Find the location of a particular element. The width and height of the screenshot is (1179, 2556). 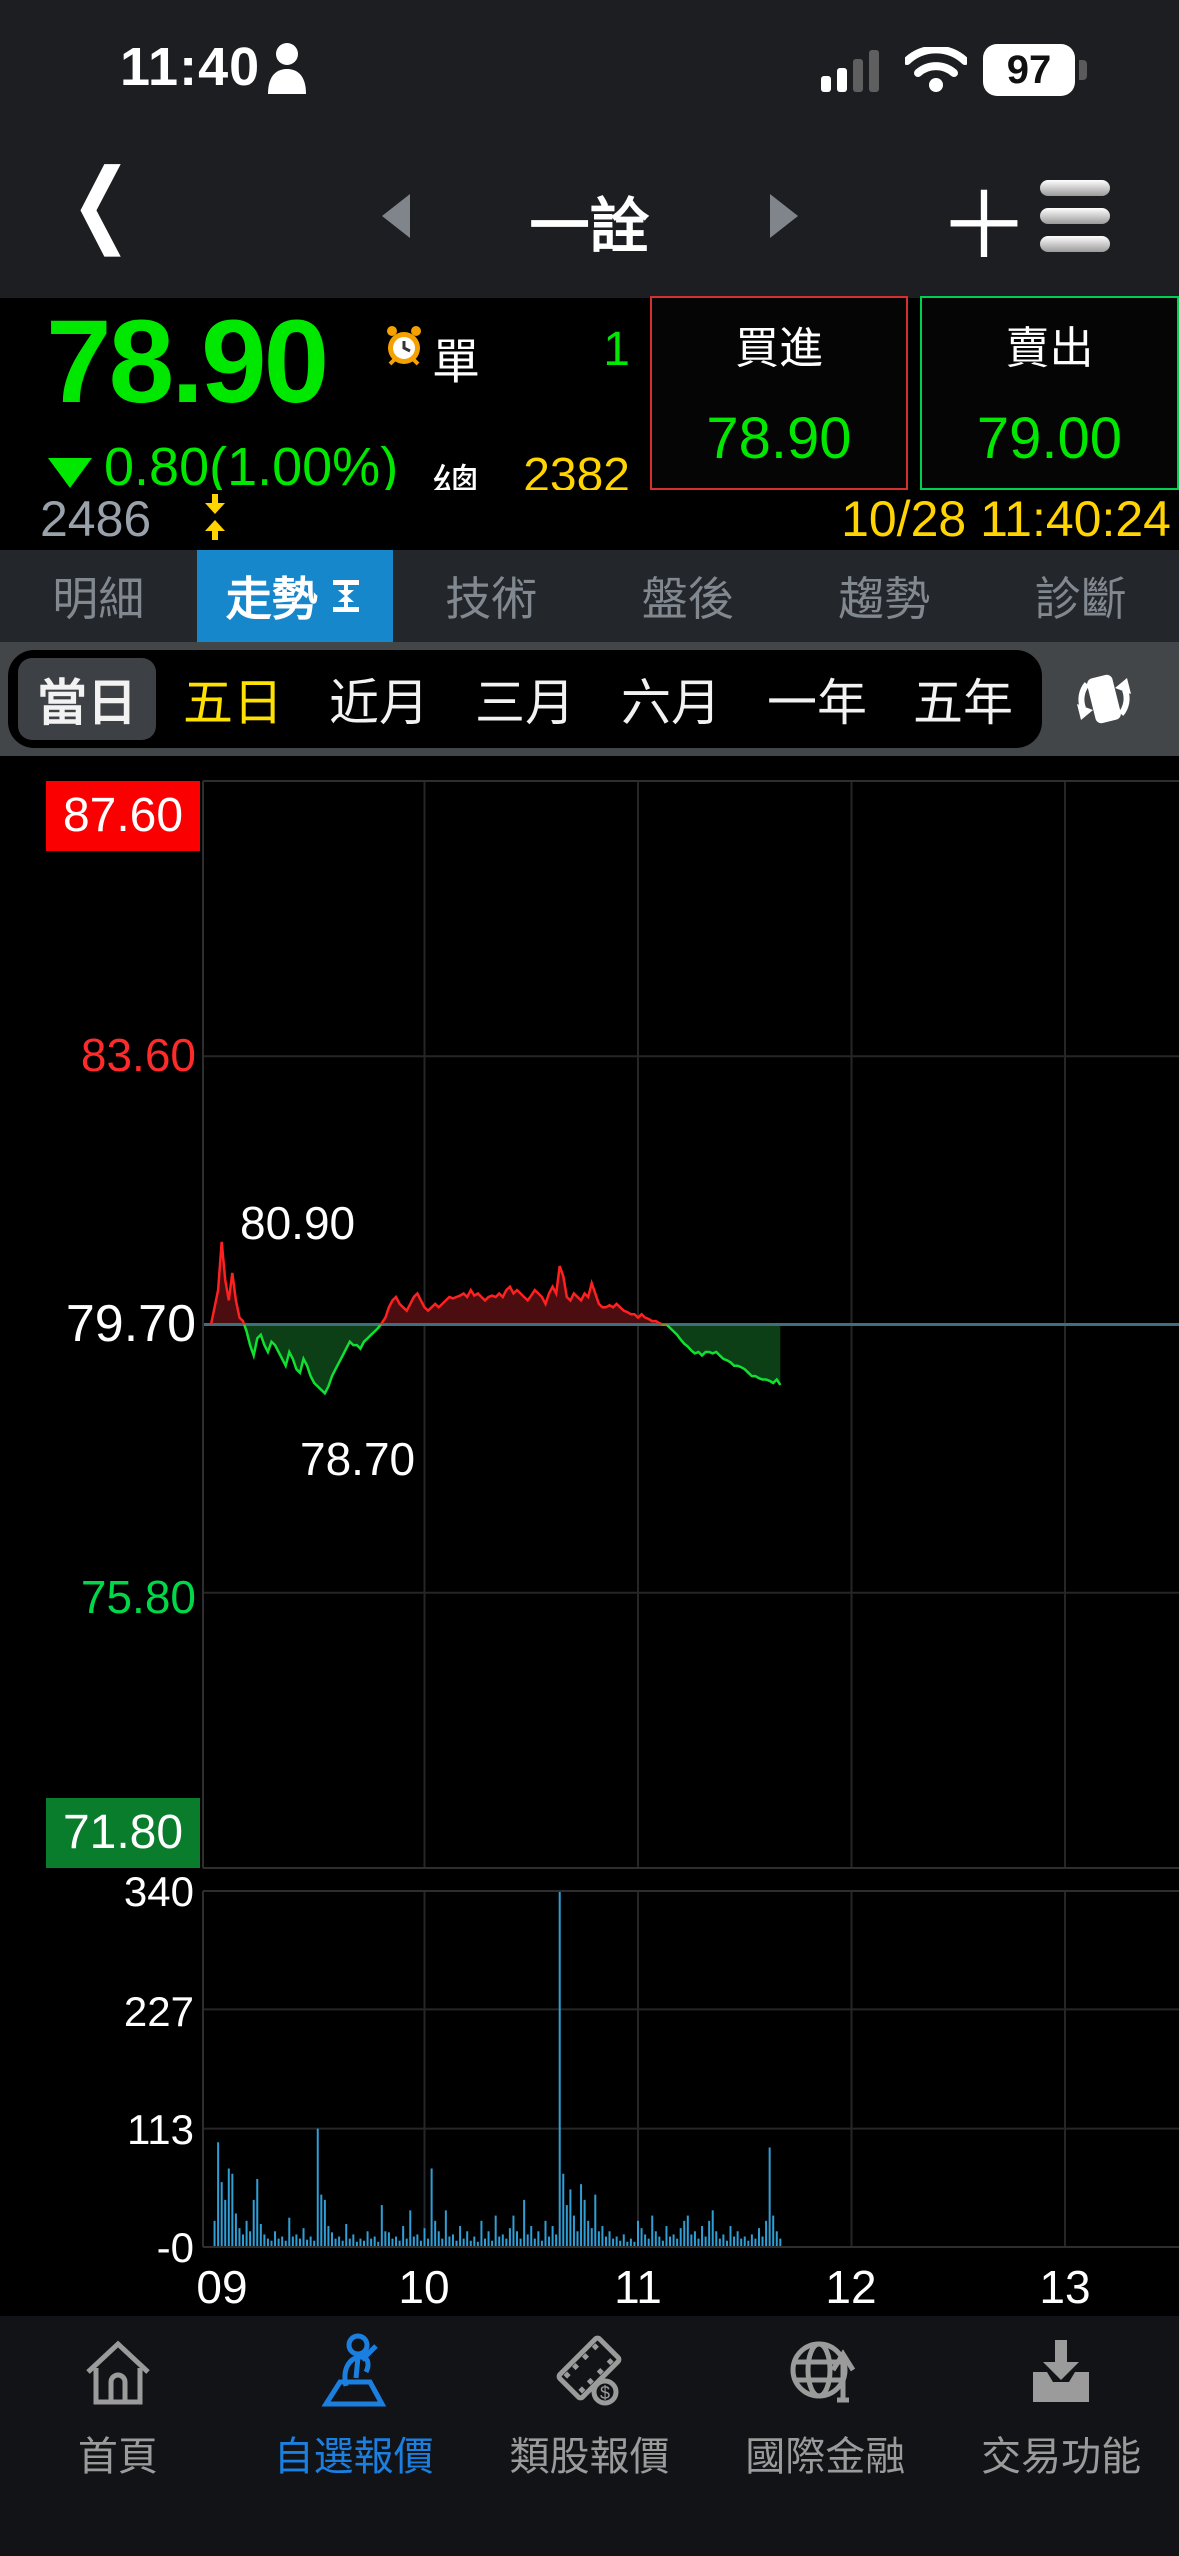

stock-code: 2486 is located at coordinates (96, 519).